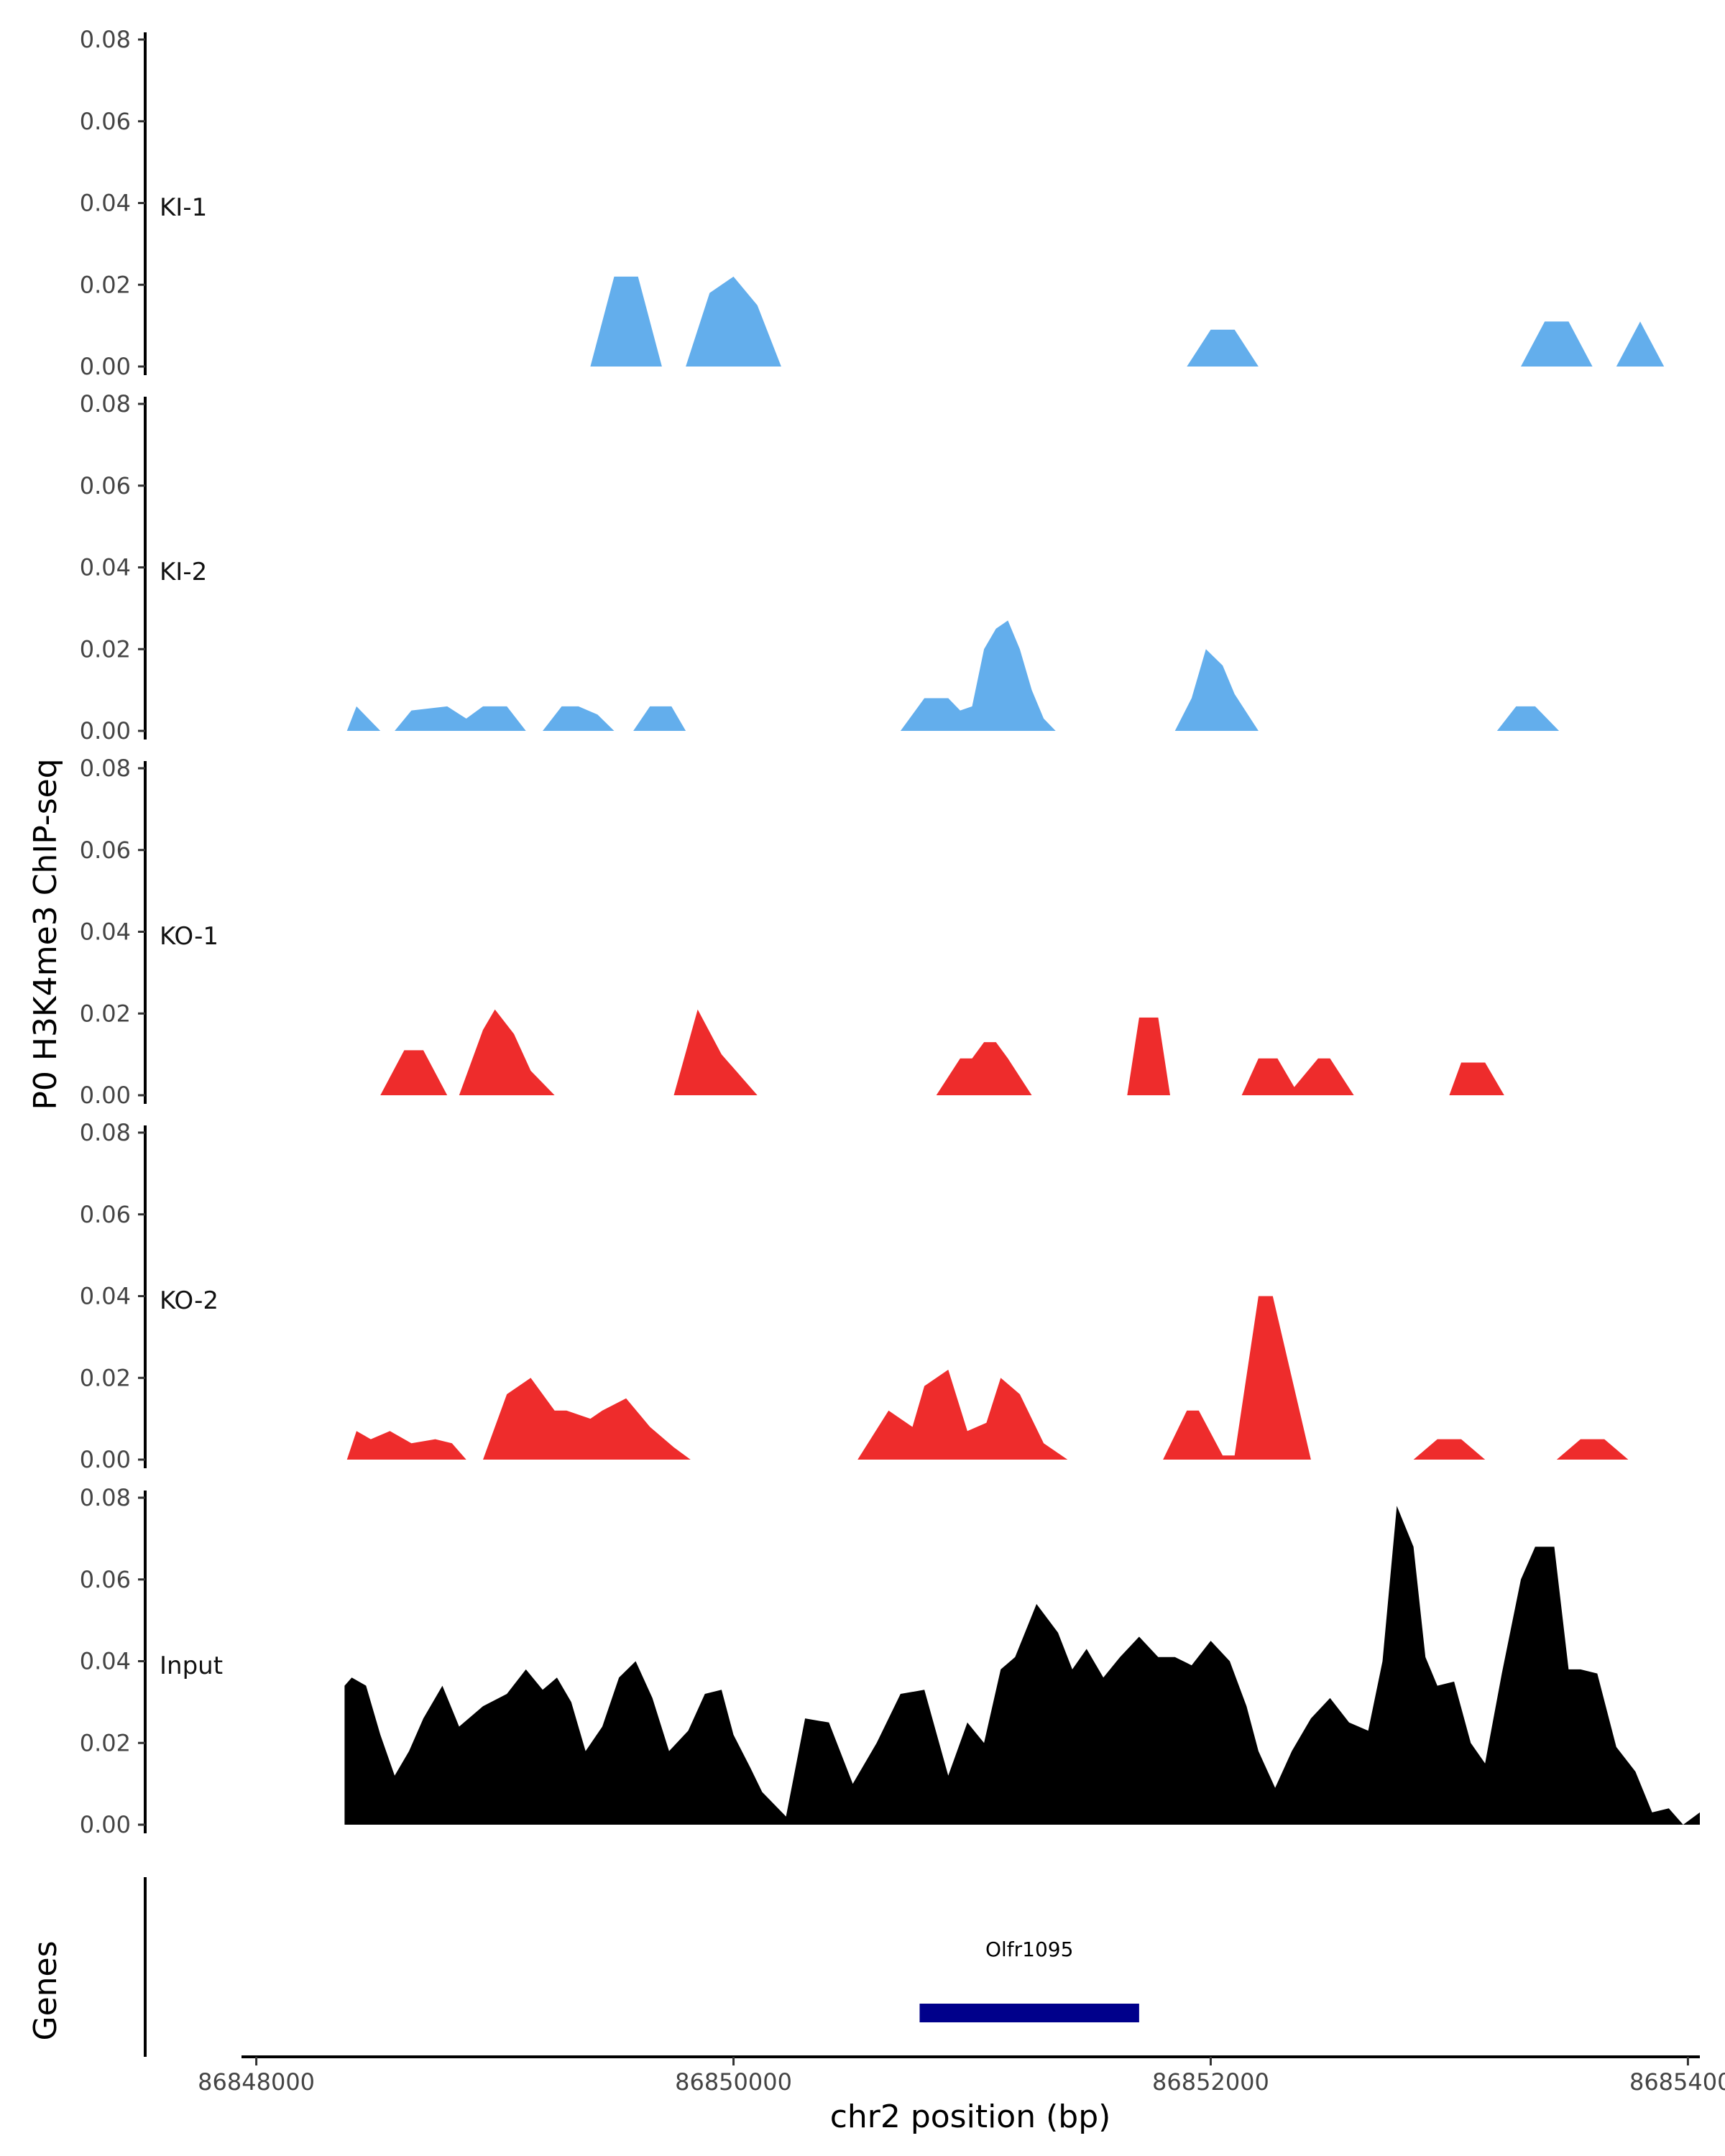  What do you see at coordinates (961, 2075) in the screenshot?
I see `x-axis: 86848000 86850000 86852000 86854000` at bounding box center [961, 2075].